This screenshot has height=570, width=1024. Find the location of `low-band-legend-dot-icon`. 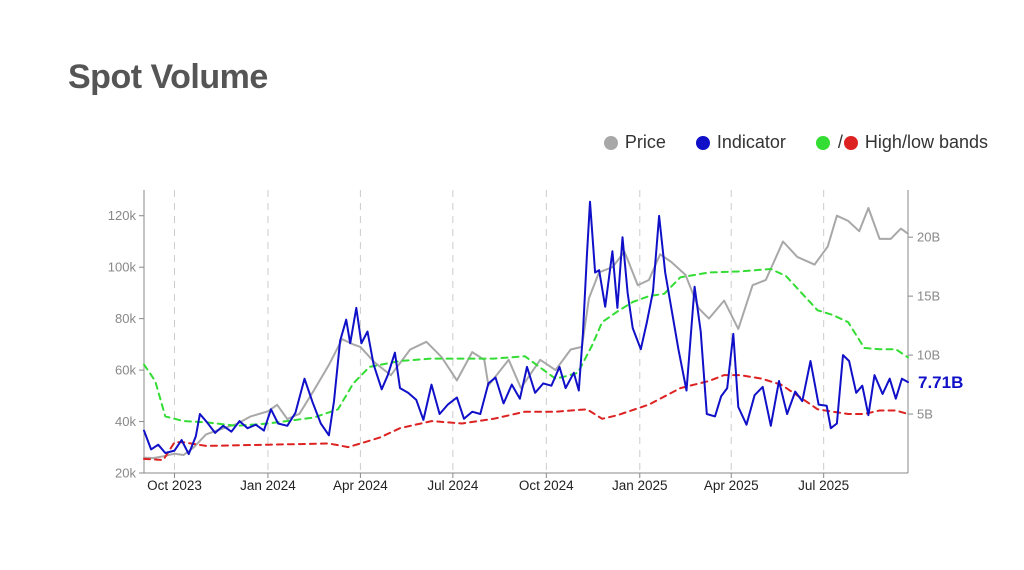

low-band-legend-dot-icon is located at coordinates (850, 142).